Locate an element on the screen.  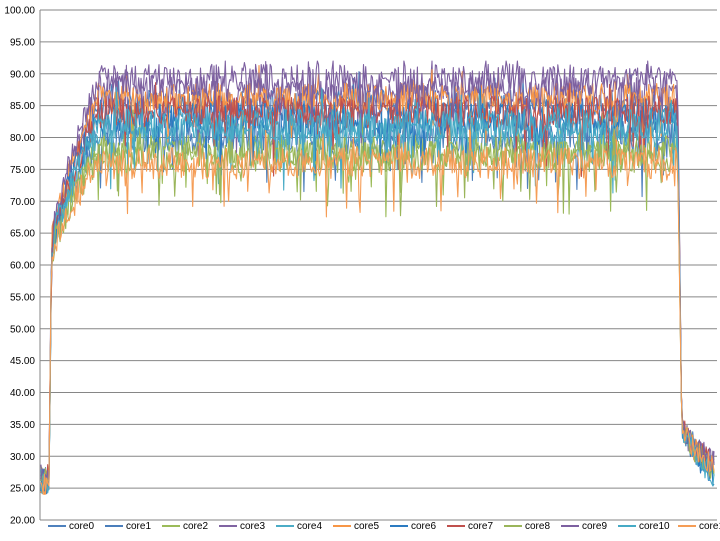
y-tick-label: 25.00 is located at coordinates (22, 489).